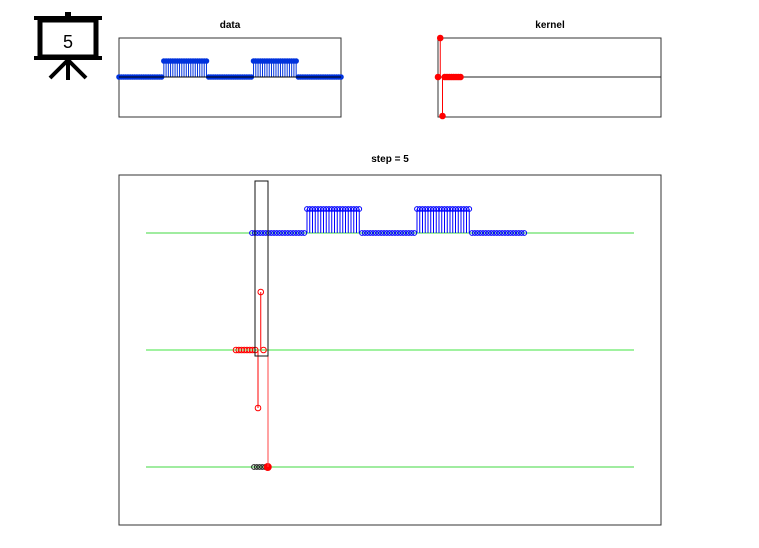 This screenshot has width=759, height=548. I want to click on step-icon-label: 5, so click(68, 42).